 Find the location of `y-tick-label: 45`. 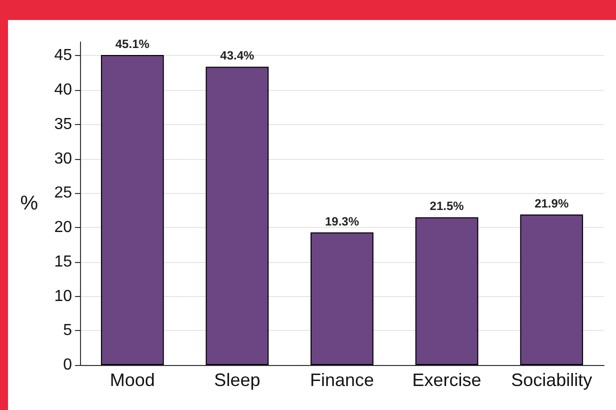

y-tick-label: 45 is located at coordinates (63, 55).